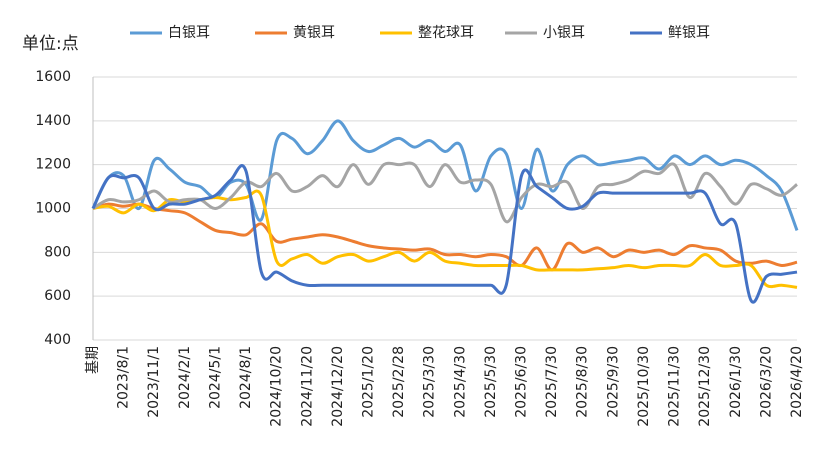  Describe the element at coordinates (705, 386) in the screenshot. I see `x-tick-label: 2025/12/30` at that location.